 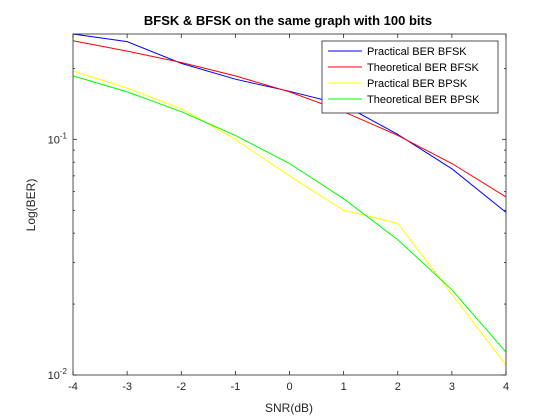 I want to click on y-tick-exponent: -2, so click(x=64, y=371).